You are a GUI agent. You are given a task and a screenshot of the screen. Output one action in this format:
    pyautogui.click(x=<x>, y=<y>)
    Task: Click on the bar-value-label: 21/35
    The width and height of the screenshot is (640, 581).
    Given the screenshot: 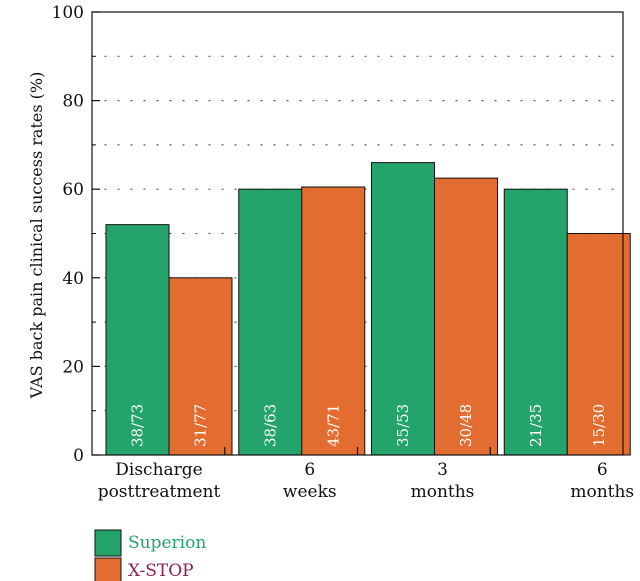 What is the action you would take?
    pyautogui.click(x=536, y=425)
    